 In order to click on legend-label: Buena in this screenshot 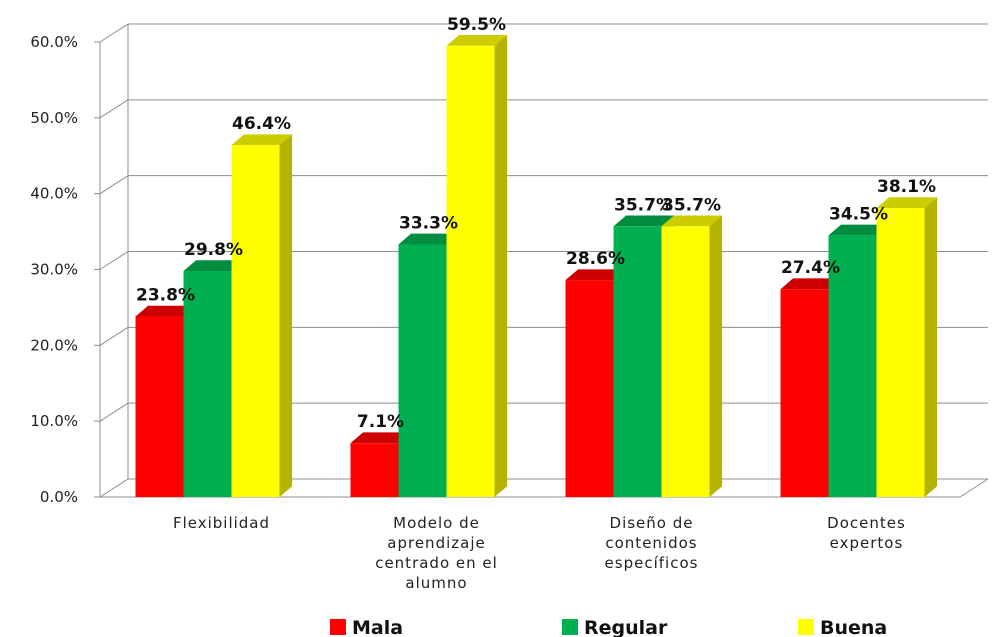, I will do `click(853, 627)`.